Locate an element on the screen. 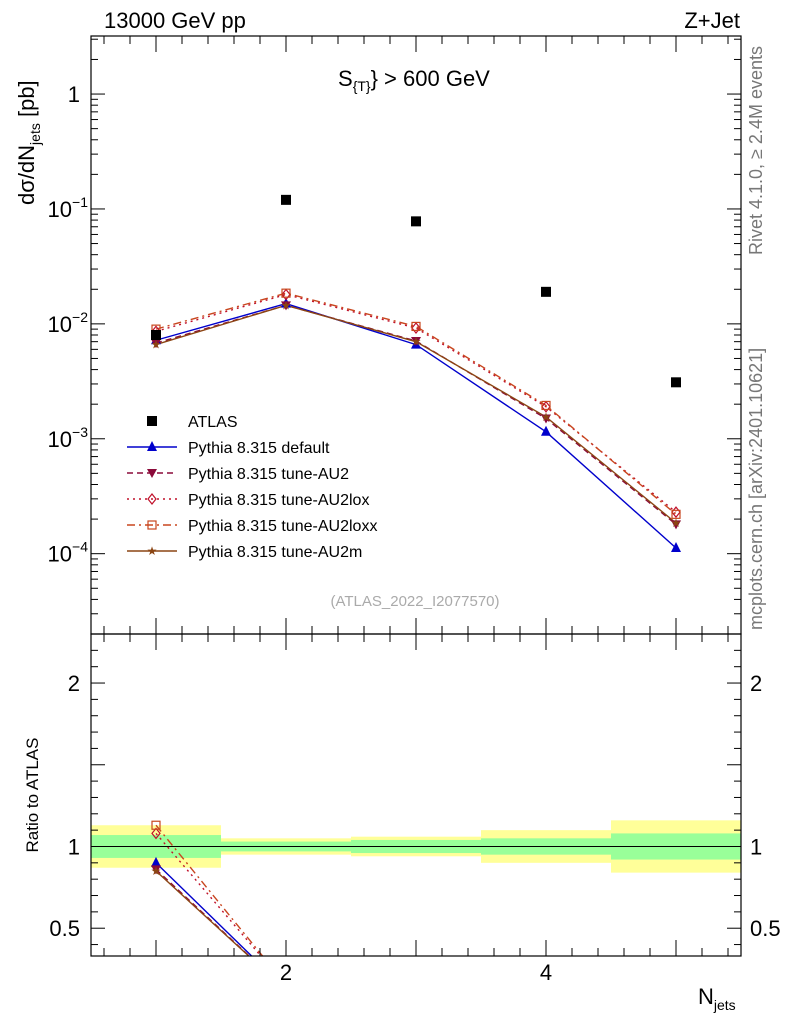  legend-label: Pythia 8.315 tune-AU2 is located at coordinates (268, 474).